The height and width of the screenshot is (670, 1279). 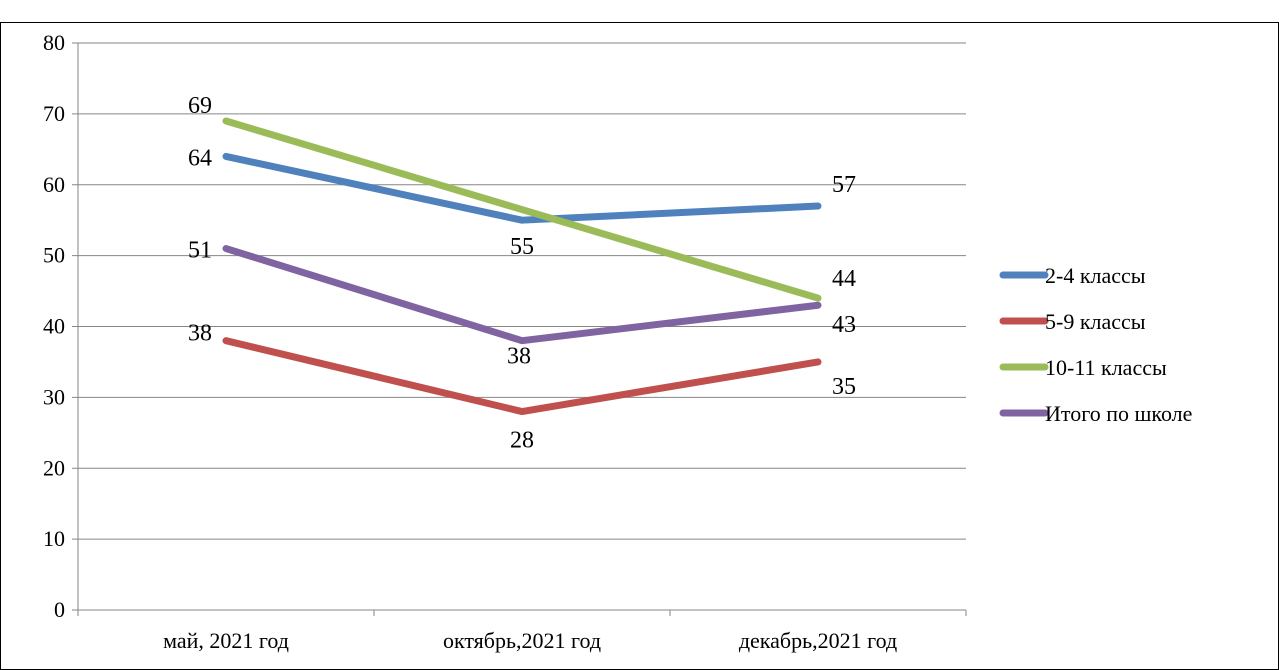 What do you see at coordinates (818, 640) in the screenshot?
I see `x-tick-label: декабрь,2021 год` at bounding box center [818, 640].